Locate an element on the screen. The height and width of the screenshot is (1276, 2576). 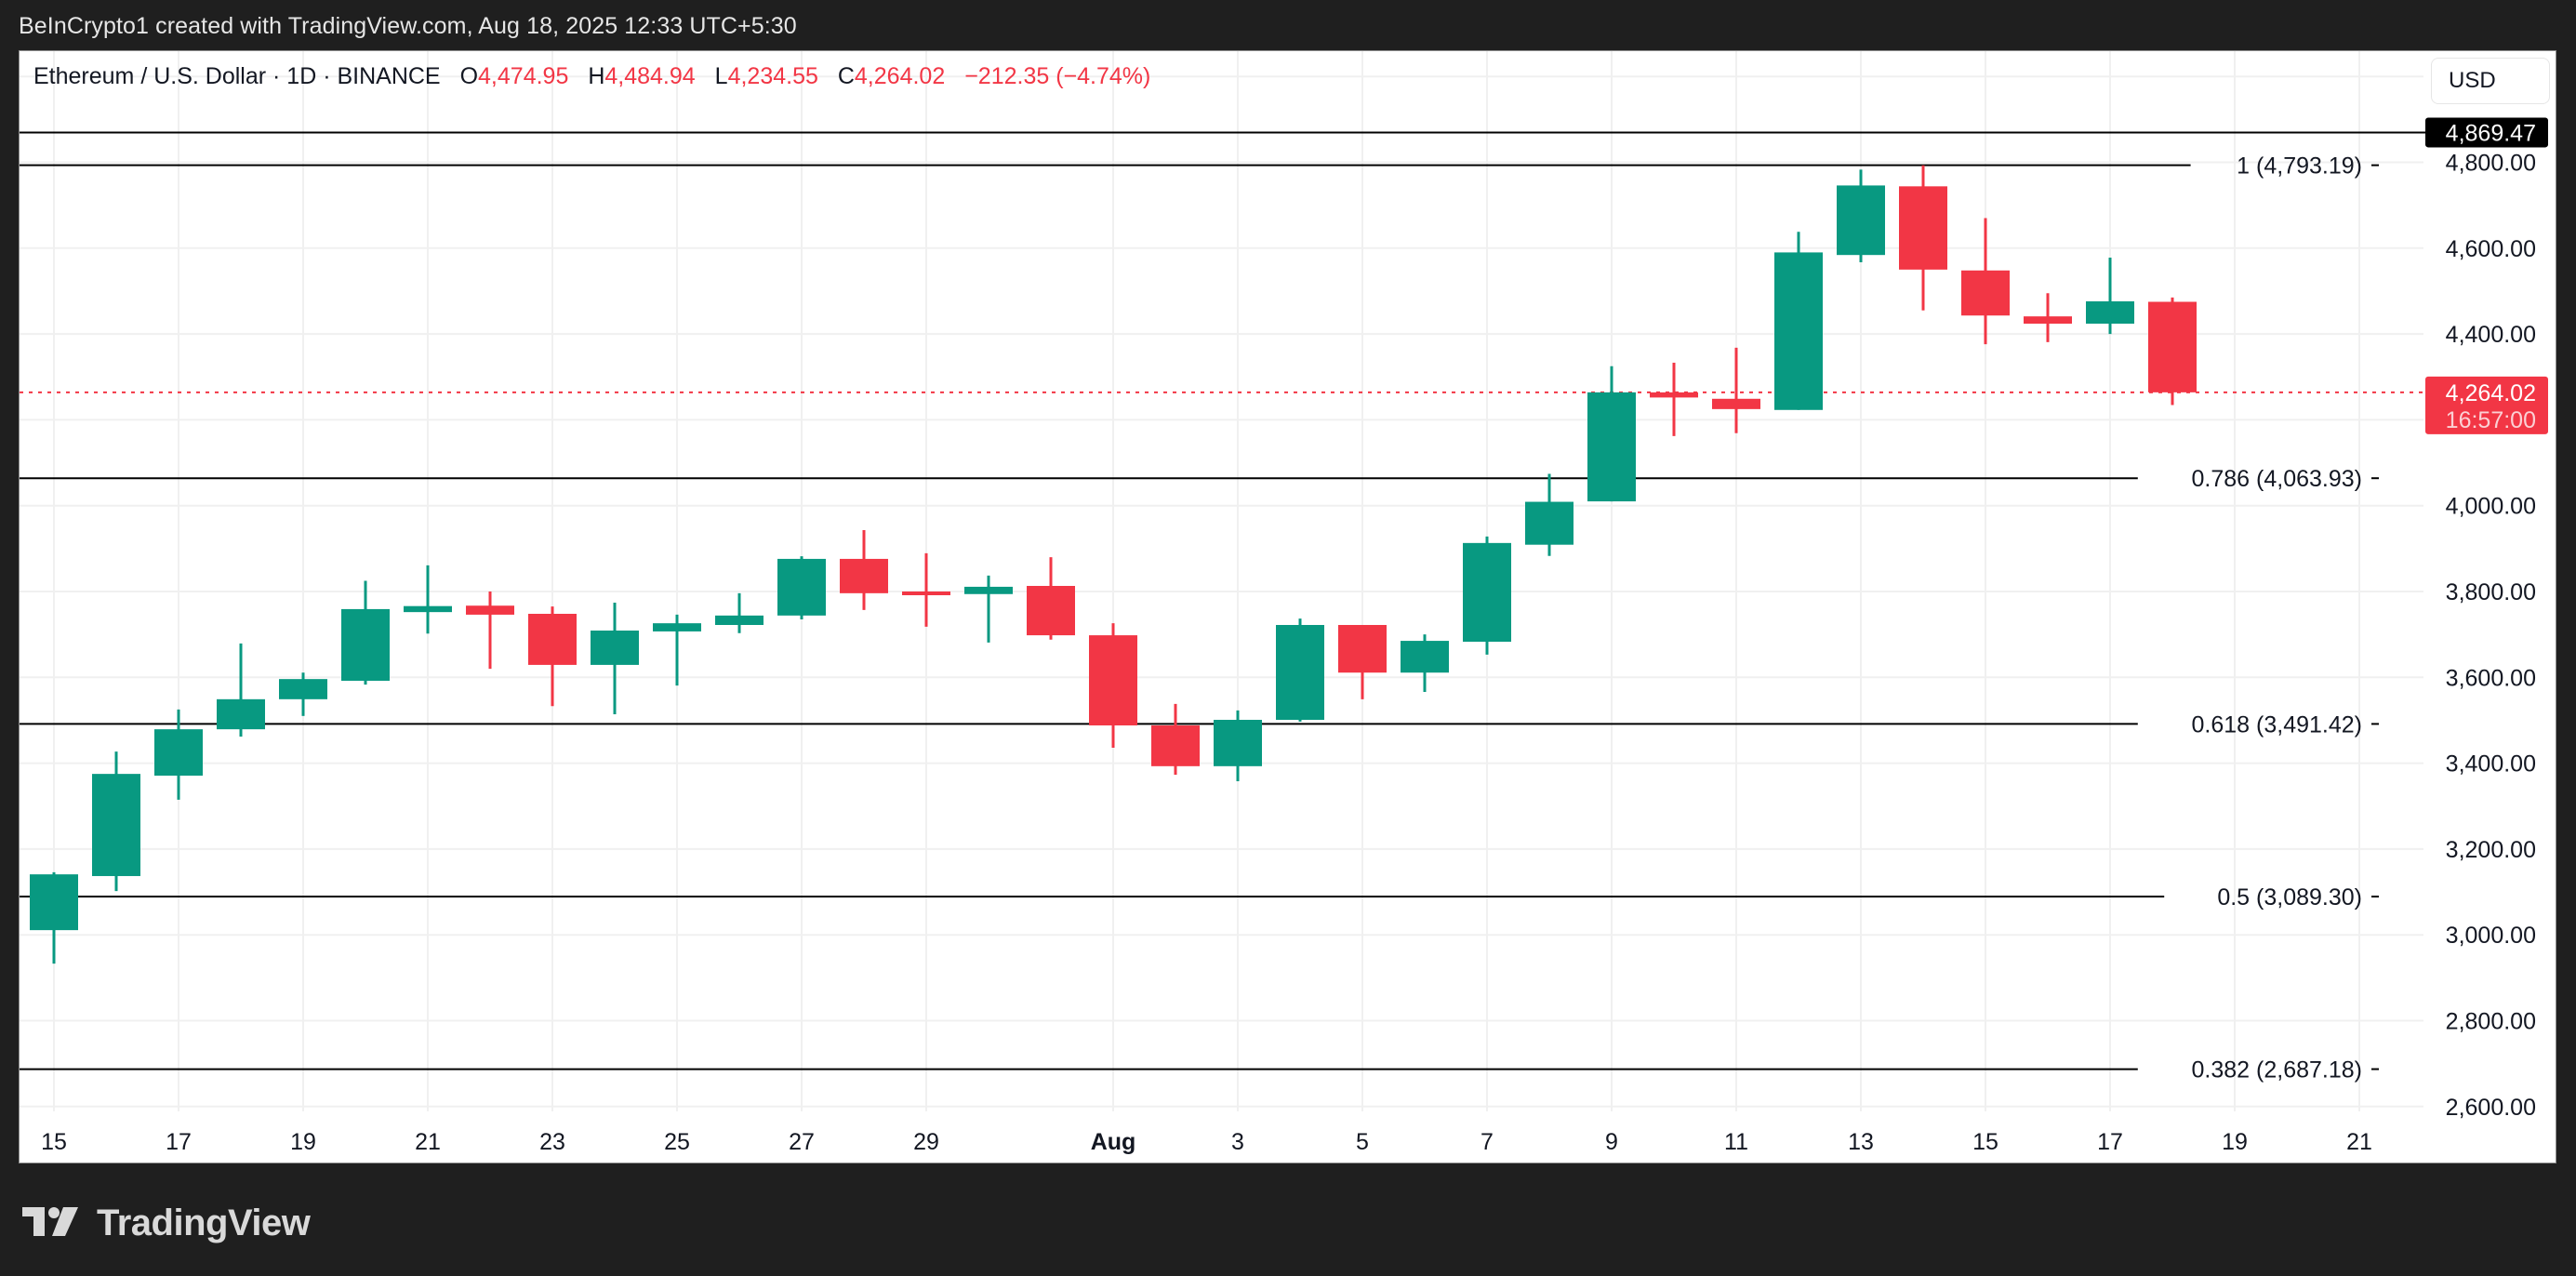
currency-button: USD is located at coordinates (2490, 81).